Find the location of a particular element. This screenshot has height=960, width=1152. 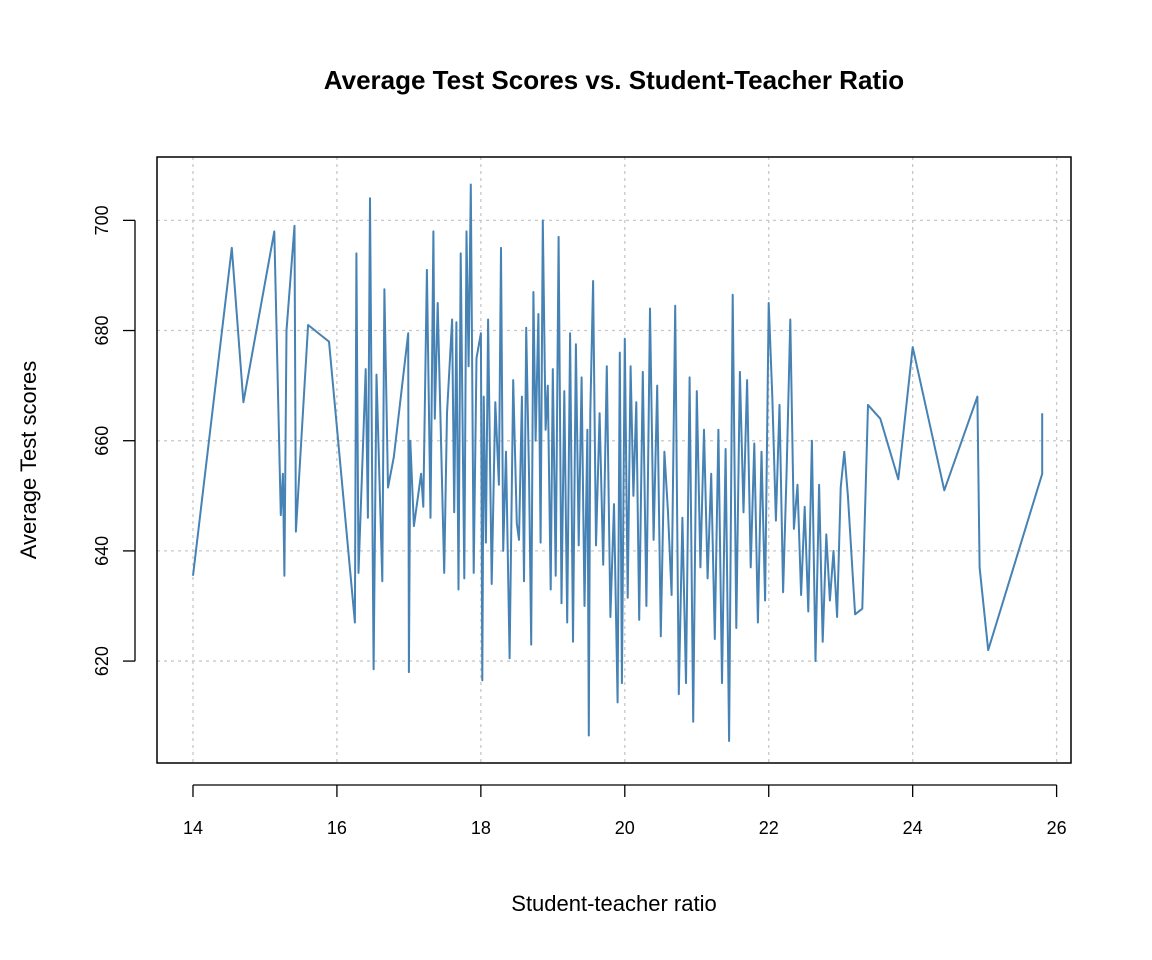

x-axis: 14 16 18 20 22 24 26 is located at coordinates (625, 811).